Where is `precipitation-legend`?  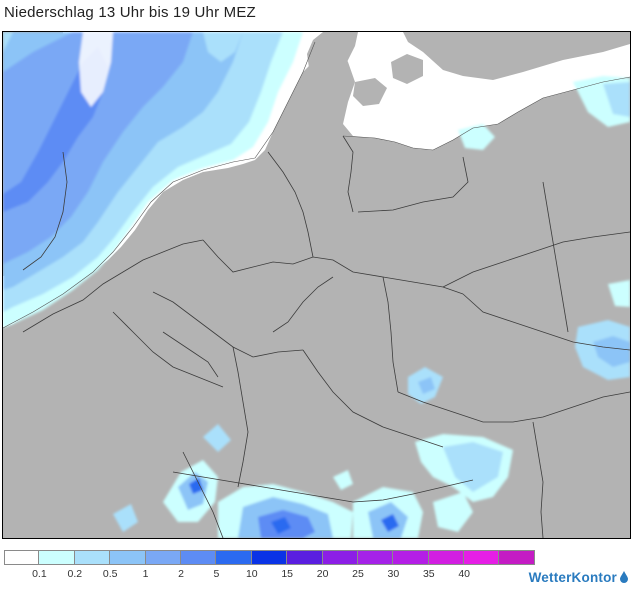
precipitation-legend is located at coordinates (269, 558).